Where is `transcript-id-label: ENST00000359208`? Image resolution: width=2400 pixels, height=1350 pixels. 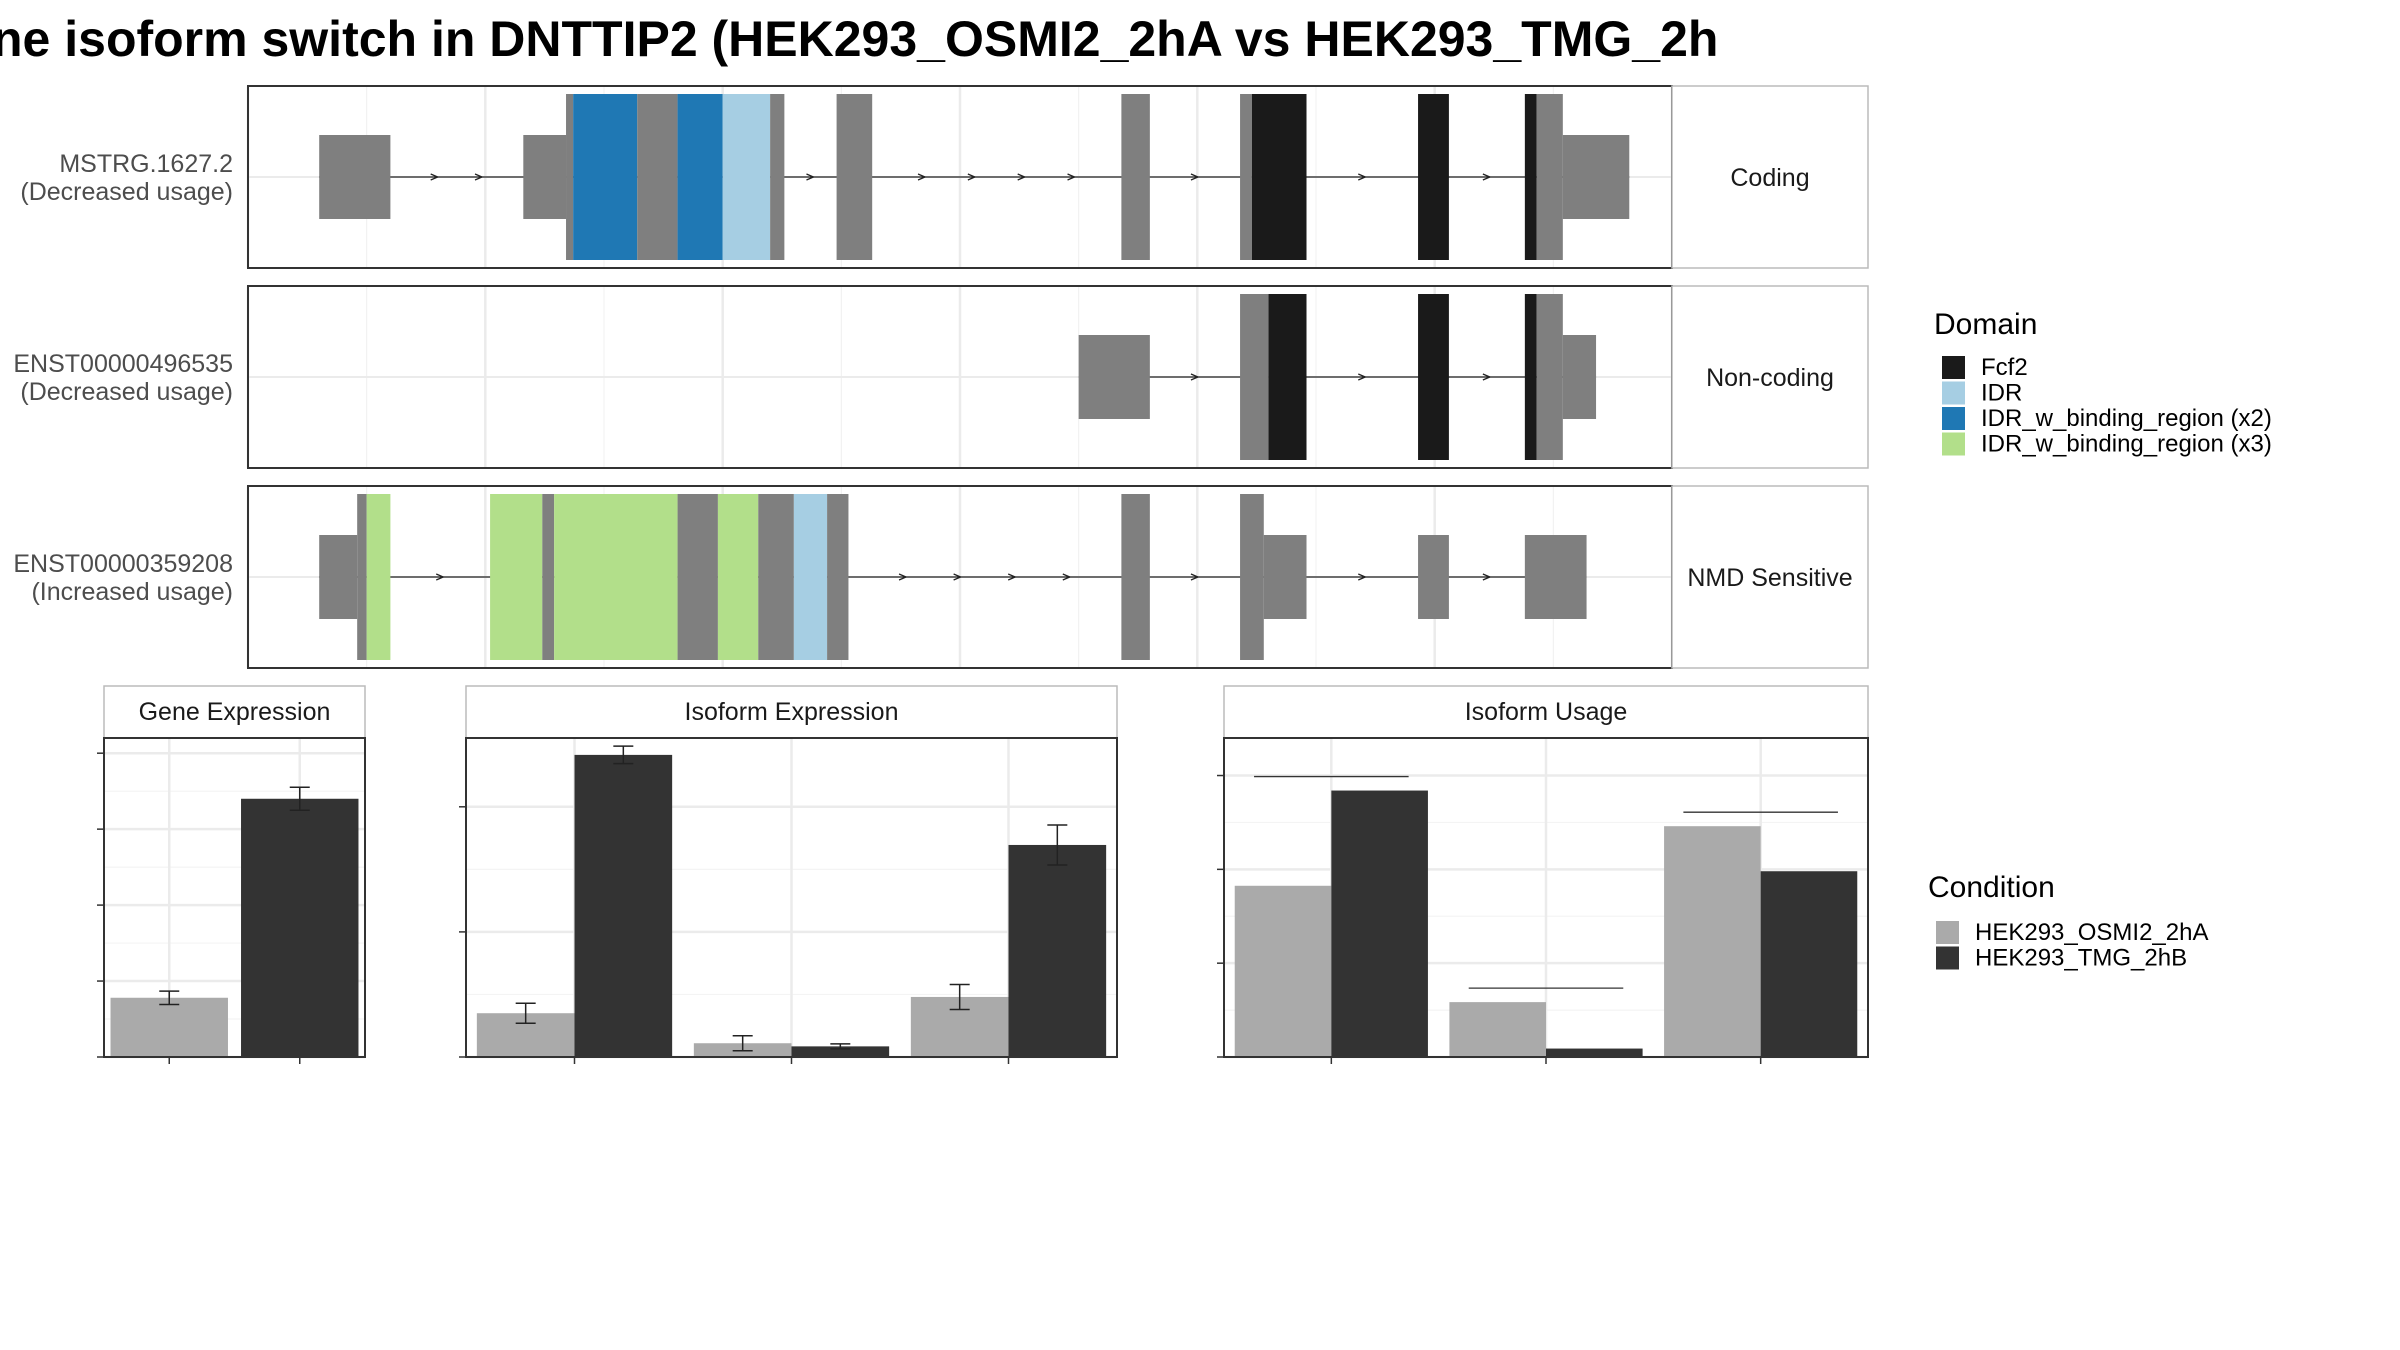
transcript-id-label: ENST00000359208 is located at coordinates (123, 564).